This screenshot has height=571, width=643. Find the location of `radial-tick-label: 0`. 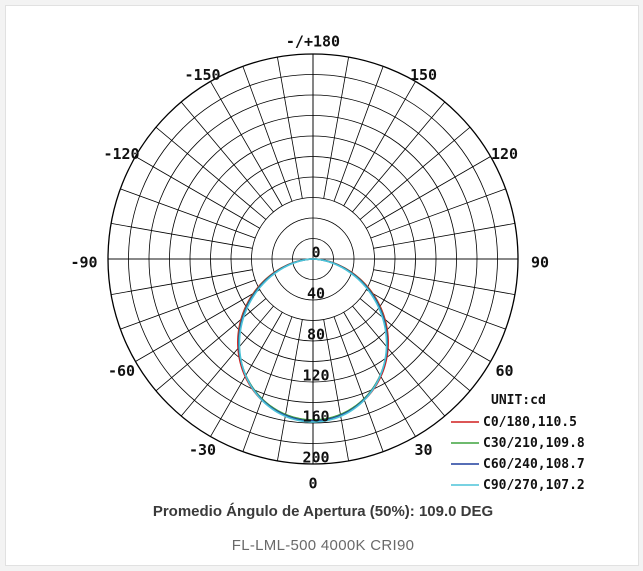

radial-tick-label: 0 is located at coordinates (315, 253).